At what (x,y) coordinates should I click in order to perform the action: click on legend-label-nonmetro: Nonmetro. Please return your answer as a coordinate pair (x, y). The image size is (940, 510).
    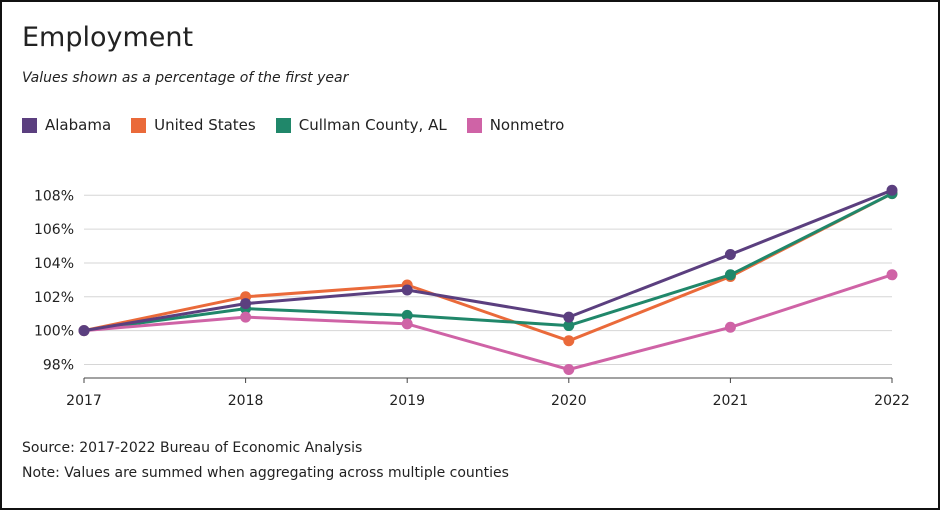
    Looking at the image, I should click on (527, 125).